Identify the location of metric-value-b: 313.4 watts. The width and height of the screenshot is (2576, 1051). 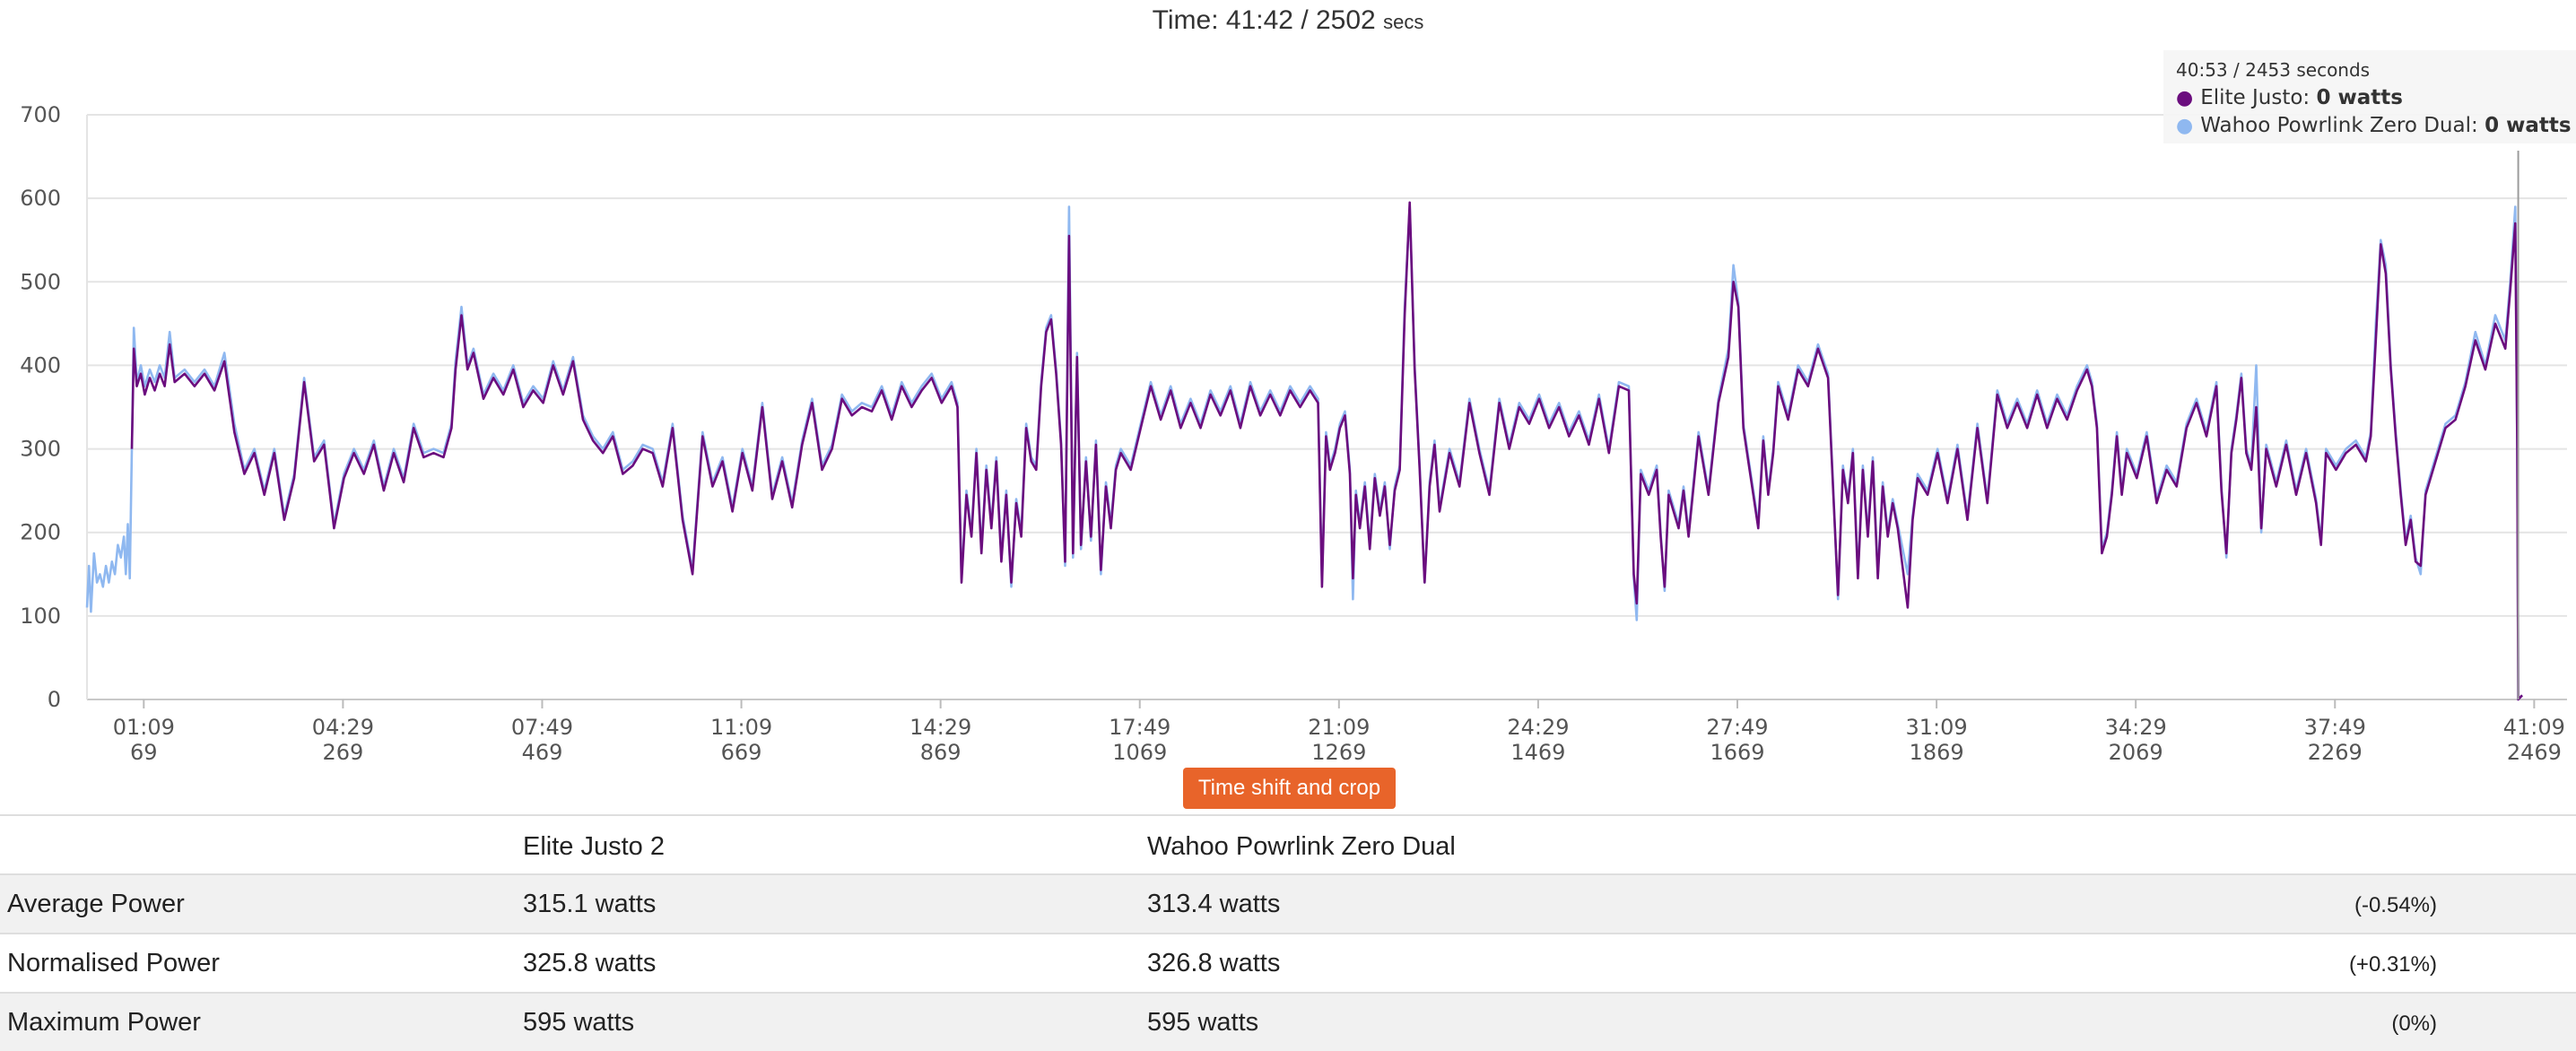
(1214, 904).